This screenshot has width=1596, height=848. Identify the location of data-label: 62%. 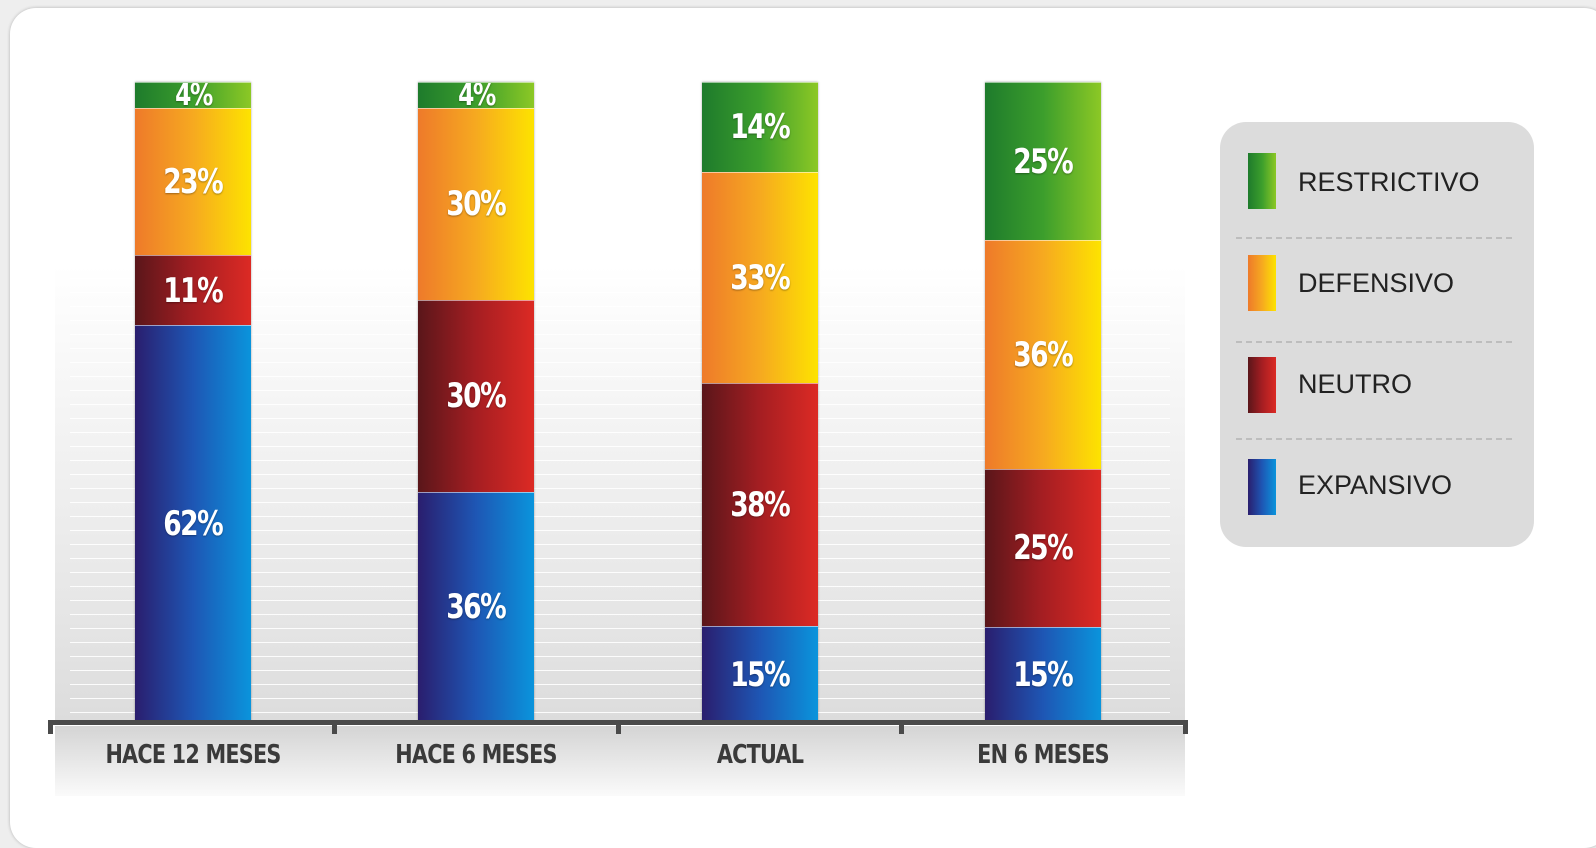
(193, 524).